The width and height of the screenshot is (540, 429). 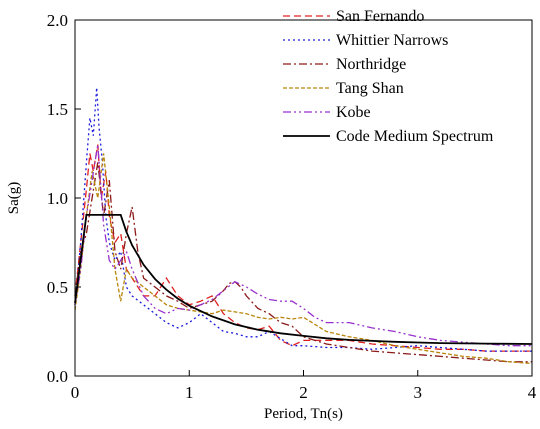 I want to click on y-tick-label: 1.0, so click(x=57, y=198).